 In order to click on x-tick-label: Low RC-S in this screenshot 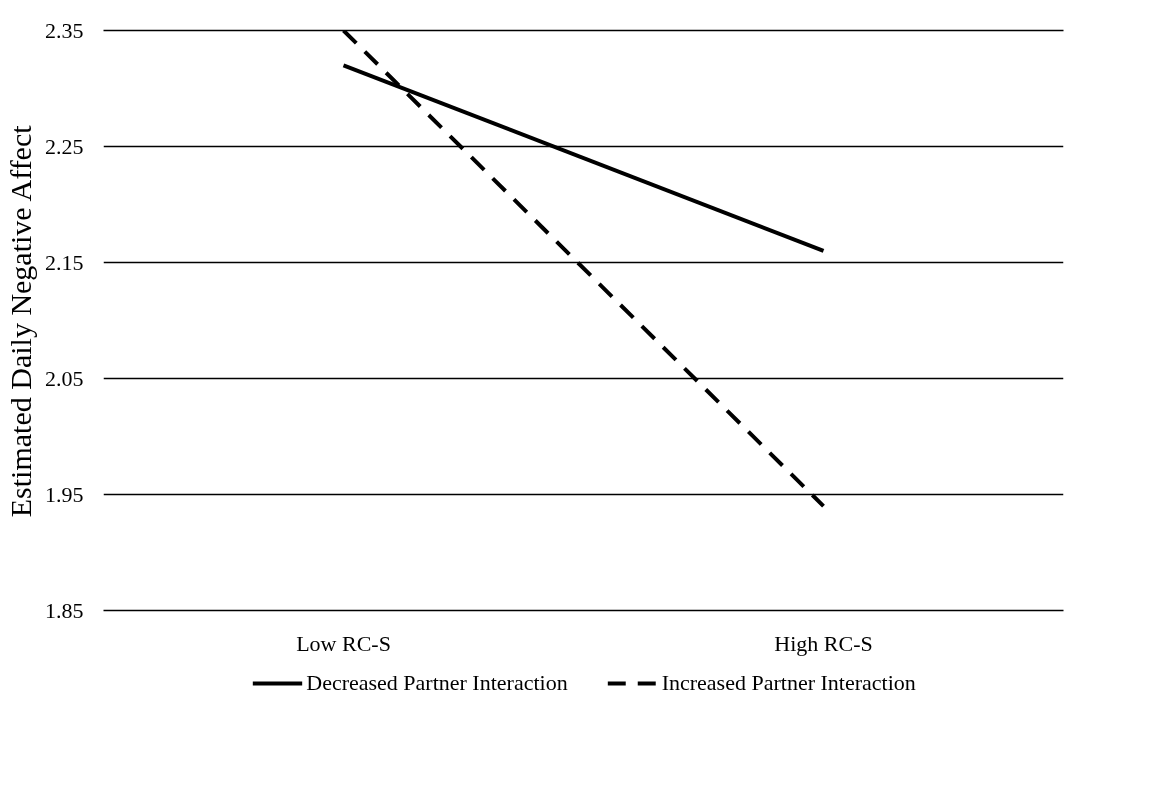, I will do `click(343, 643)`.